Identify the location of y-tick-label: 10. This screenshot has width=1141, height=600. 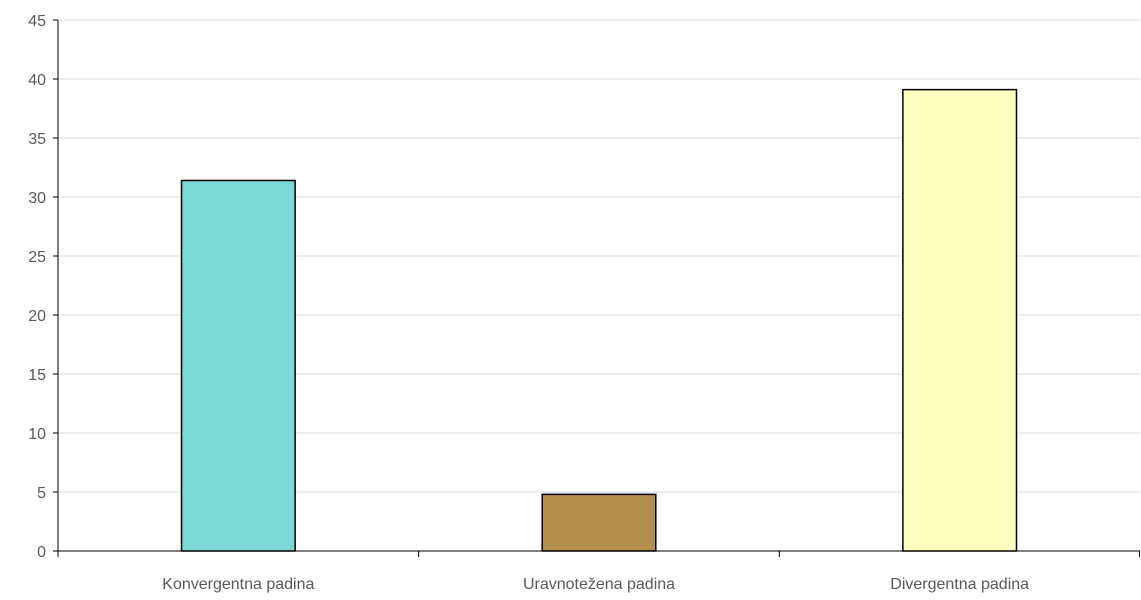
(37, 434).